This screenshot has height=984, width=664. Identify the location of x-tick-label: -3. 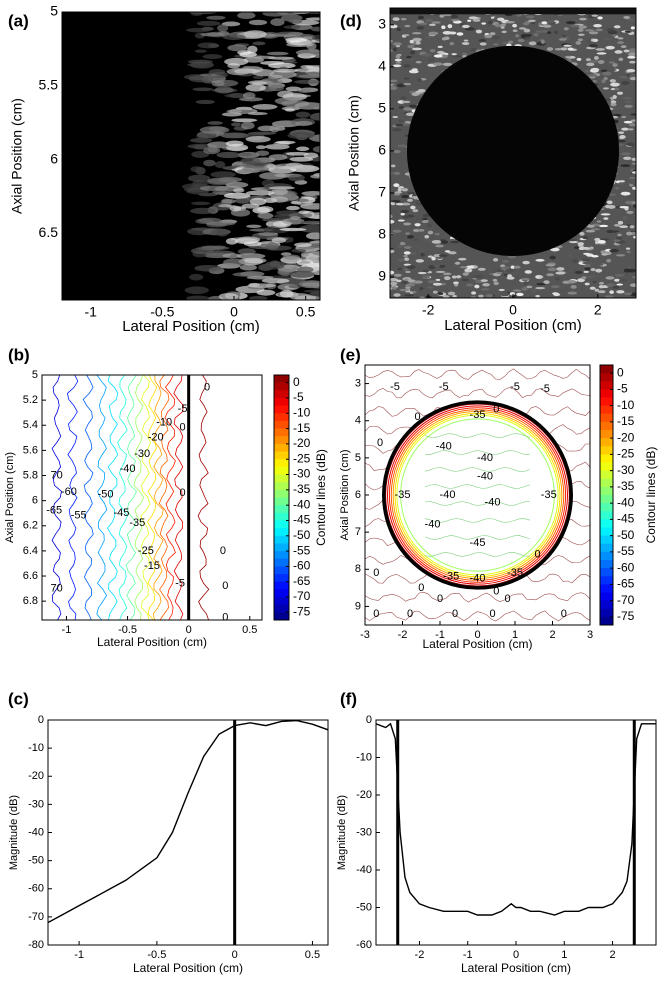
(365, 635).